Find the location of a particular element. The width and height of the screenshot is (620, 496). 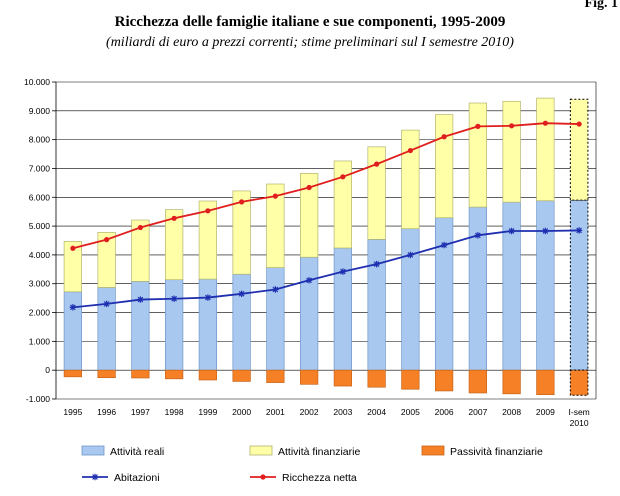

x-tick-label-line: 2009 is located at coordinates (545, 412).